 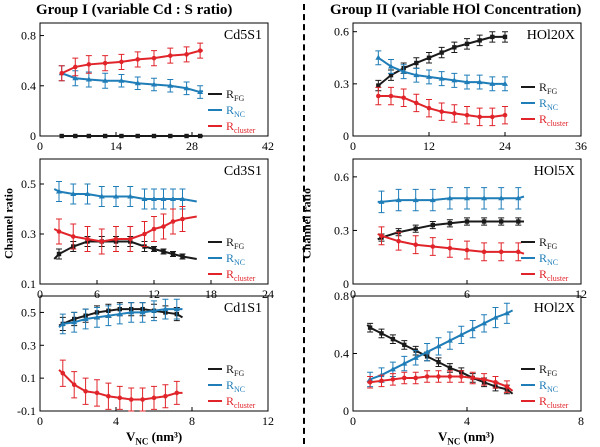 What do you see at coordinates (243, 171) in the screenshot?
I see `panel-title: Cd3S1` at bounding box center [243, 171].